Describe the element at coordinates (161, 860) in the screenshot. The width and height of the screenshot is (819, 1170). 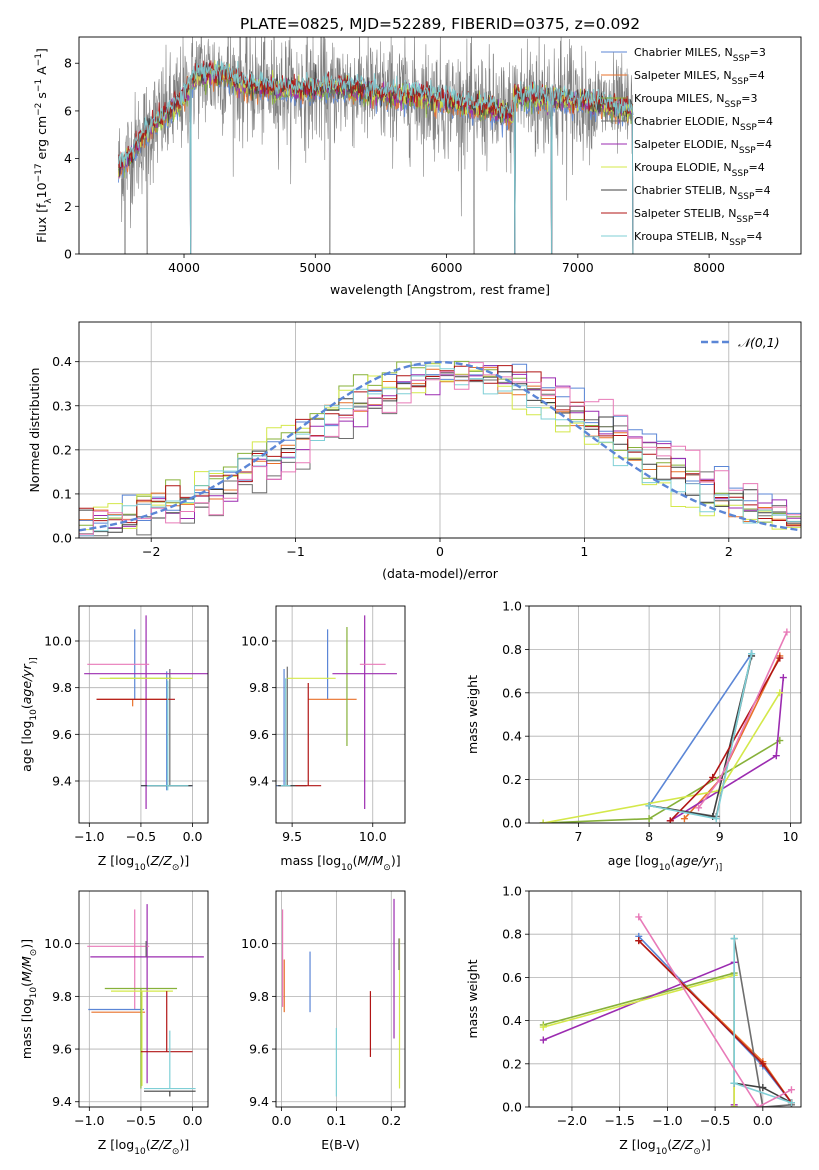
I see `x-axis-label-part: Z/Z` at that location.